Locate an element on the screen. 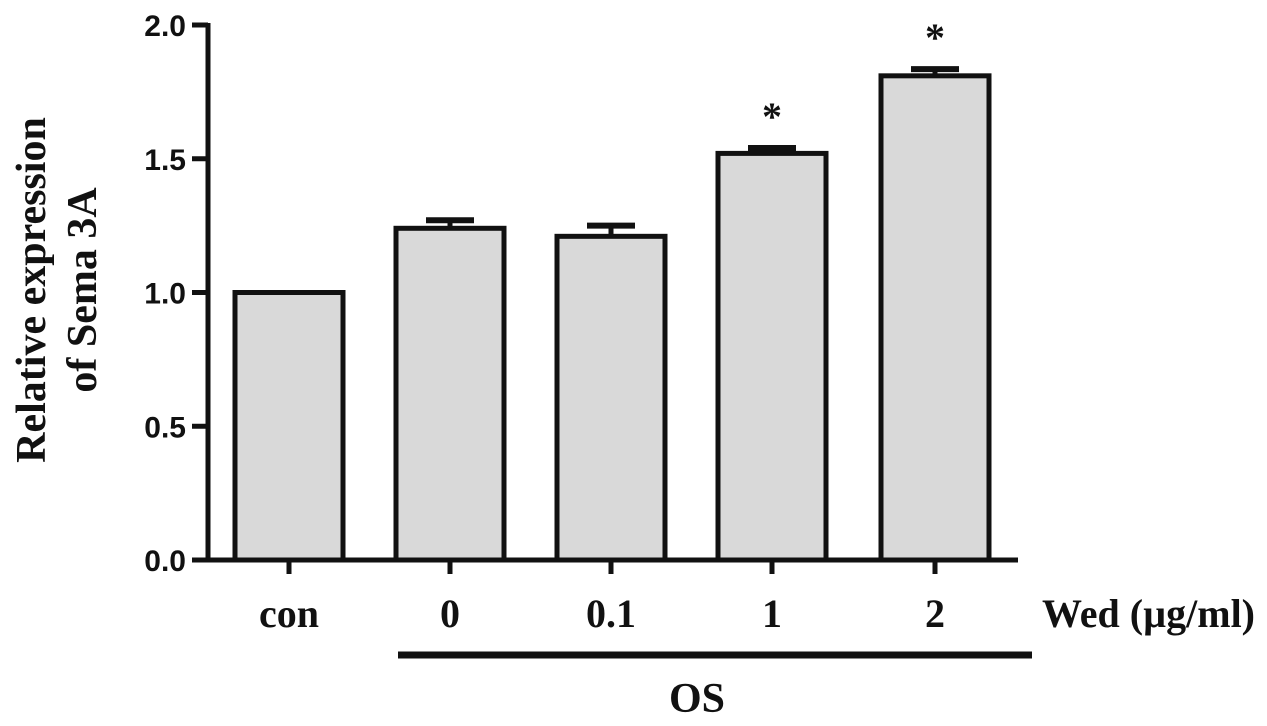 The width and height of the screenshot is (1267, 726). x-tick-label: 1 is located at coordinates (772, 613).